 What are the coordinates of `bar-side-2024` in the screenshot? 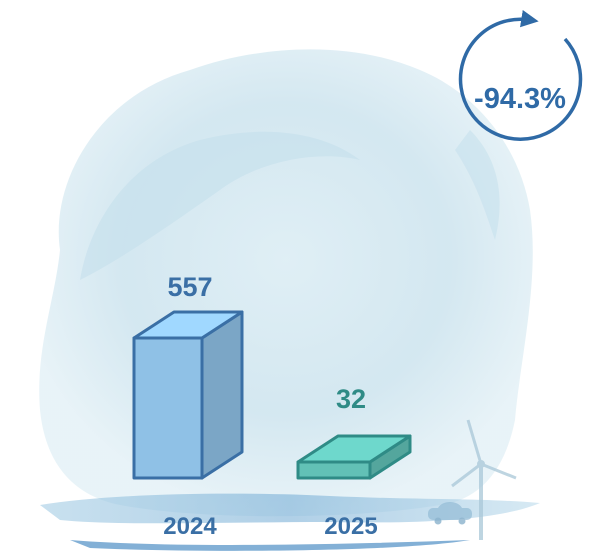 It's located at (222, 395).